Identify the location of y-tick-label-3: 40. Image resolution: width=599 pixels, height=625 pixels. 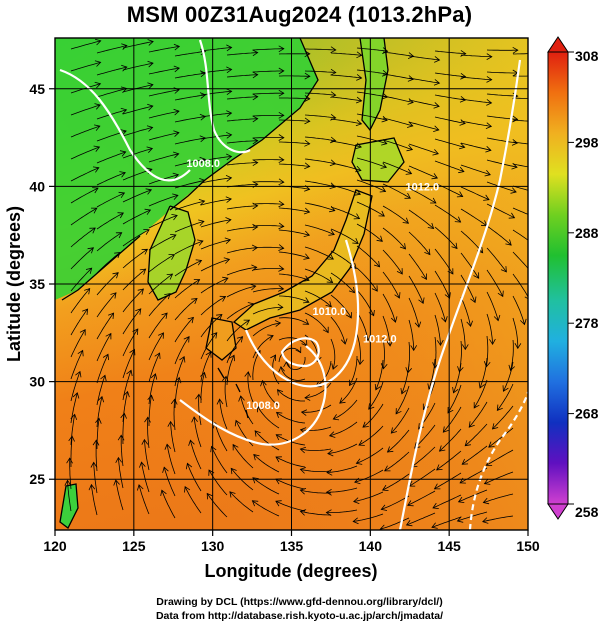
(37, 186).